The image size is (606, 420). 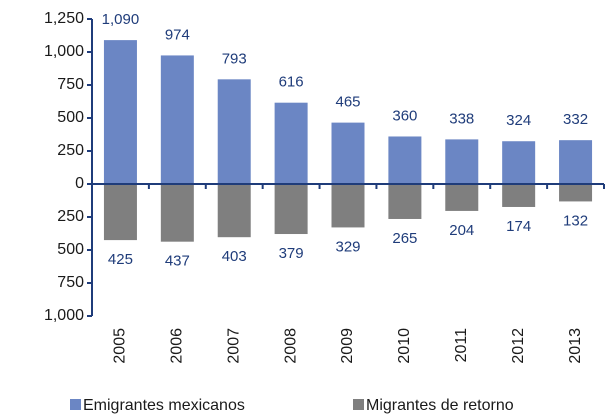 What do you see at coordinates (347, 102) in the screenshot?
I see `data-label: 465` at bounding box center [347, 102].